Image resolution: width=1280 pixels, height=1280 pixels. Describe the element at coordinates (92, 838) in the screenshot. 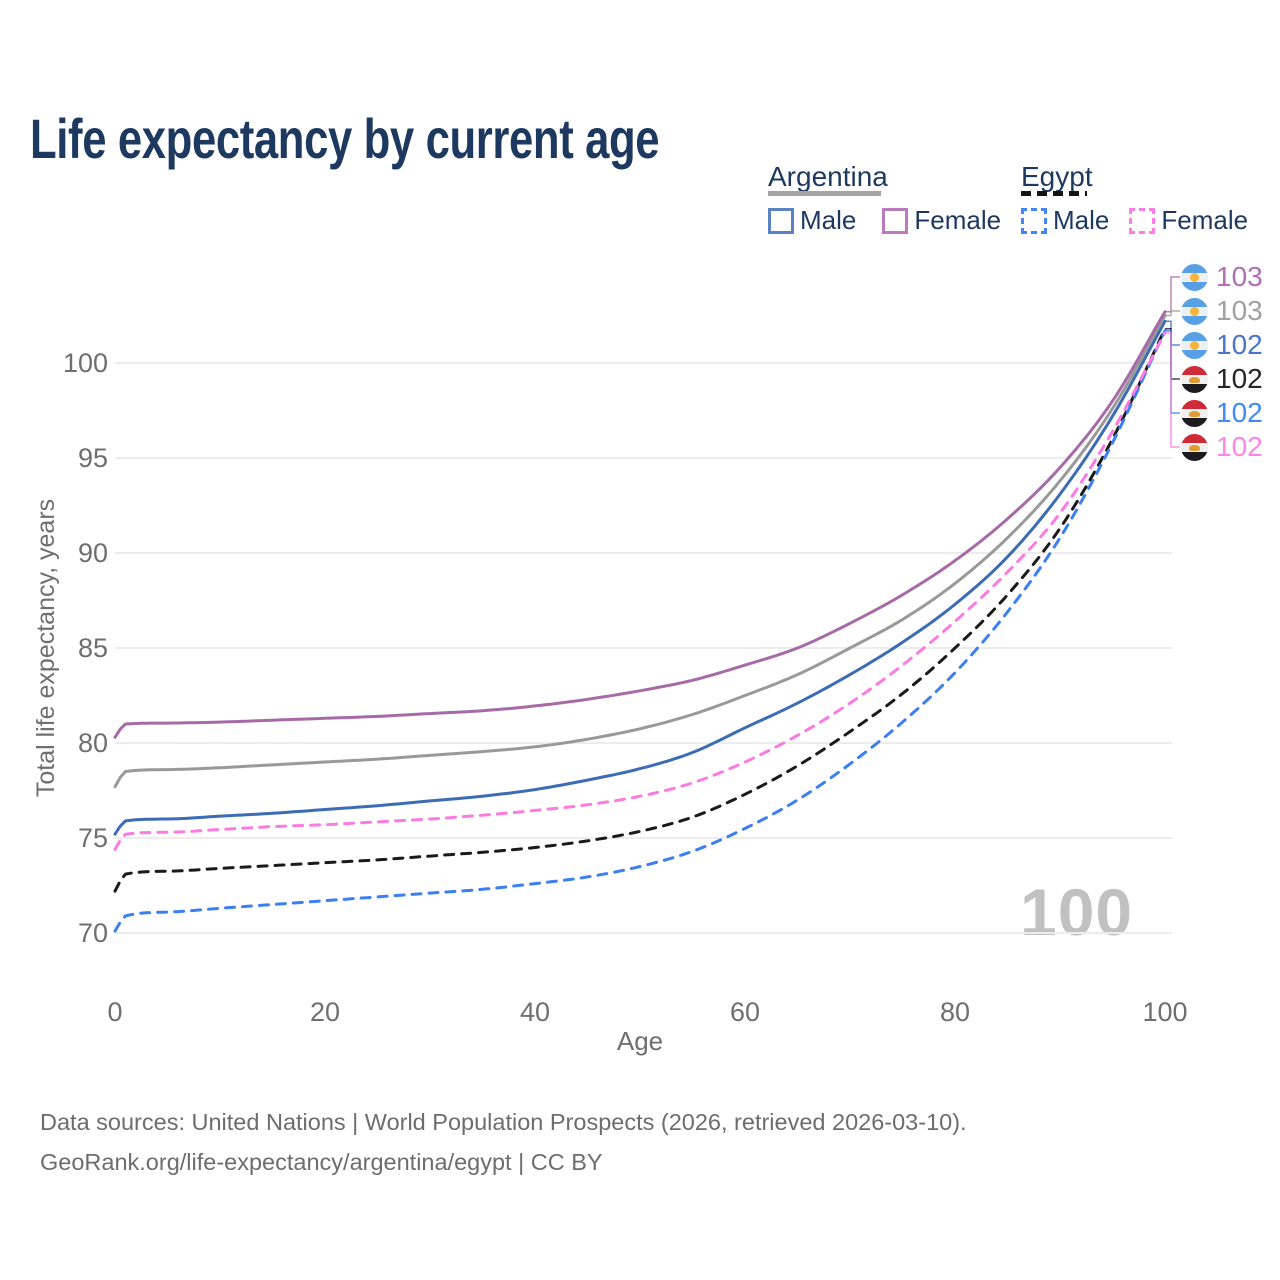

I see `y-tick-75: 75` at that location.